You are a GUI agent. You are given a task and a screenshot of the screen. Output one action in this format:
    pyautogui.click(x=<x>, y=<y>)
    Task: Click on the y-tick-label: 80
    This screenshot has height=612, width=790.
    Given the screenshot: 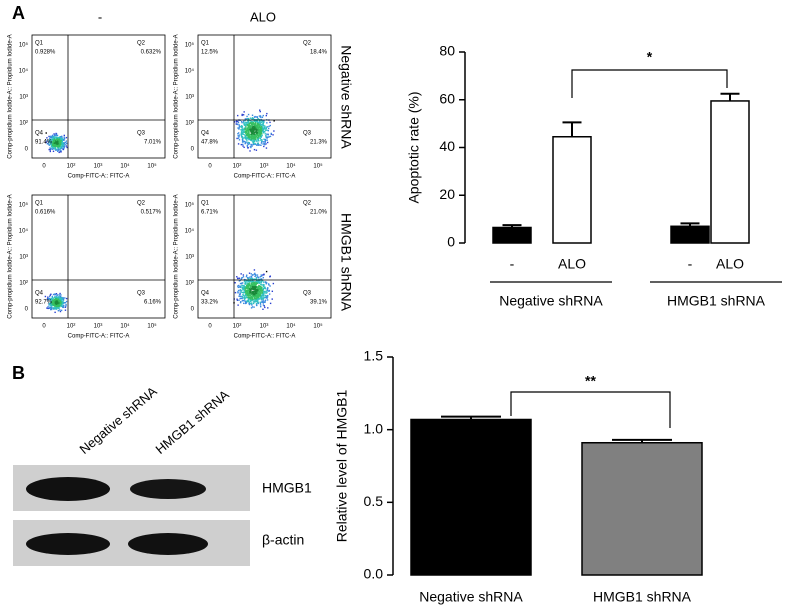 What is the action you would take?
    pyautogui.click(x=447, y=51)
    